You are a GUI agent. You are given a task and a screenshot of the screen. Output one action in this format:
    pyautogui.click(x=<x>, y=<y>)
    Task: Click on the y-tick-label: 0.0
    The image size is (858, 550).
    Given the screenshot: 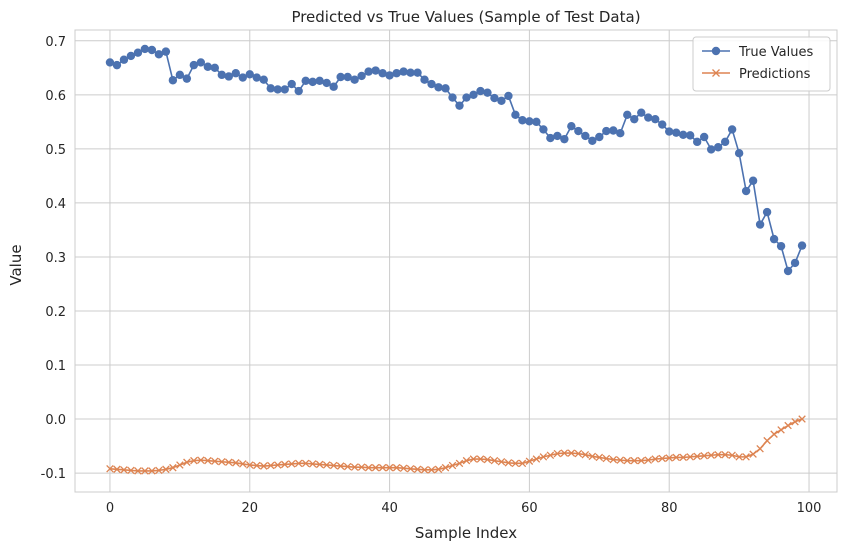 What is the action you would take?
    pyautogui.click(x=55, y=420)
    